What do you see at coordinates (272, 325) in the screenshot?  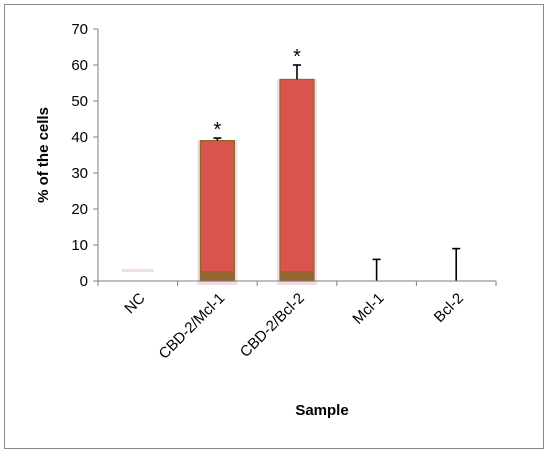 I see `x-tick-label: CBD-2/Bcl-2` at bounding box center [272, 325].